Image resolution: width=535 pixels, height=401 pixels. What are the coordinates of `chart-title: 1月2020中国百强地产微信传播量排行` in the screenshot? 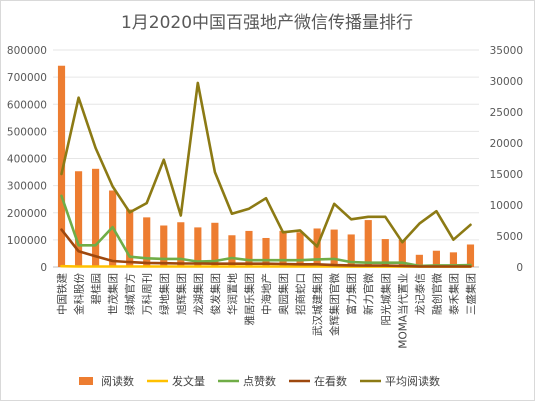 It's located at (267, 23).